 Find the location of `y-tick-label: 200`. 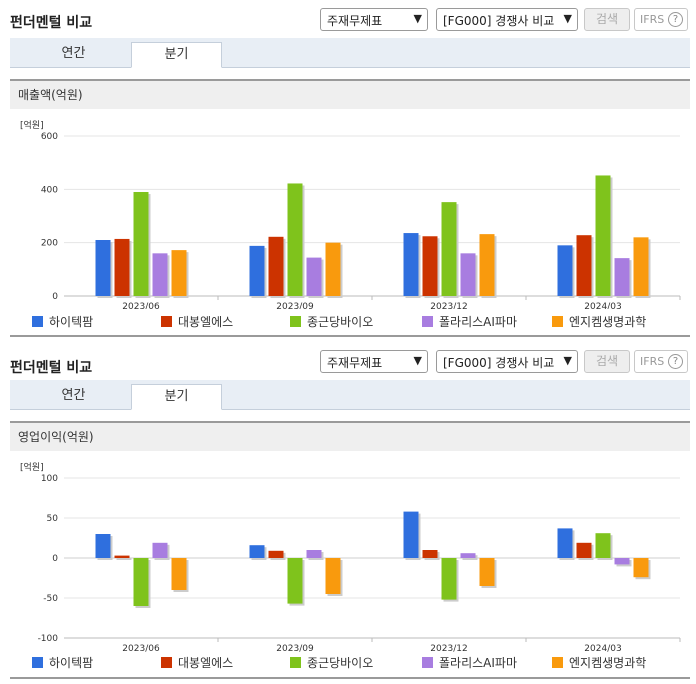

y-tick-label: 200 is located at coordinates (49, 244).